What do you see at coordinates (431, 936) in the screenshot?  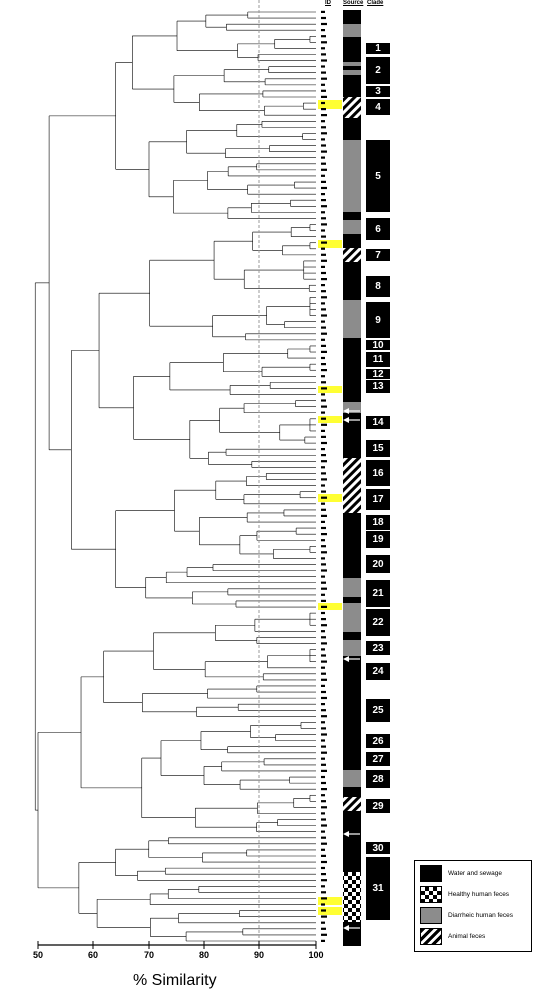 I see `animal-feces-swatch` at bounding box center [431, 936].